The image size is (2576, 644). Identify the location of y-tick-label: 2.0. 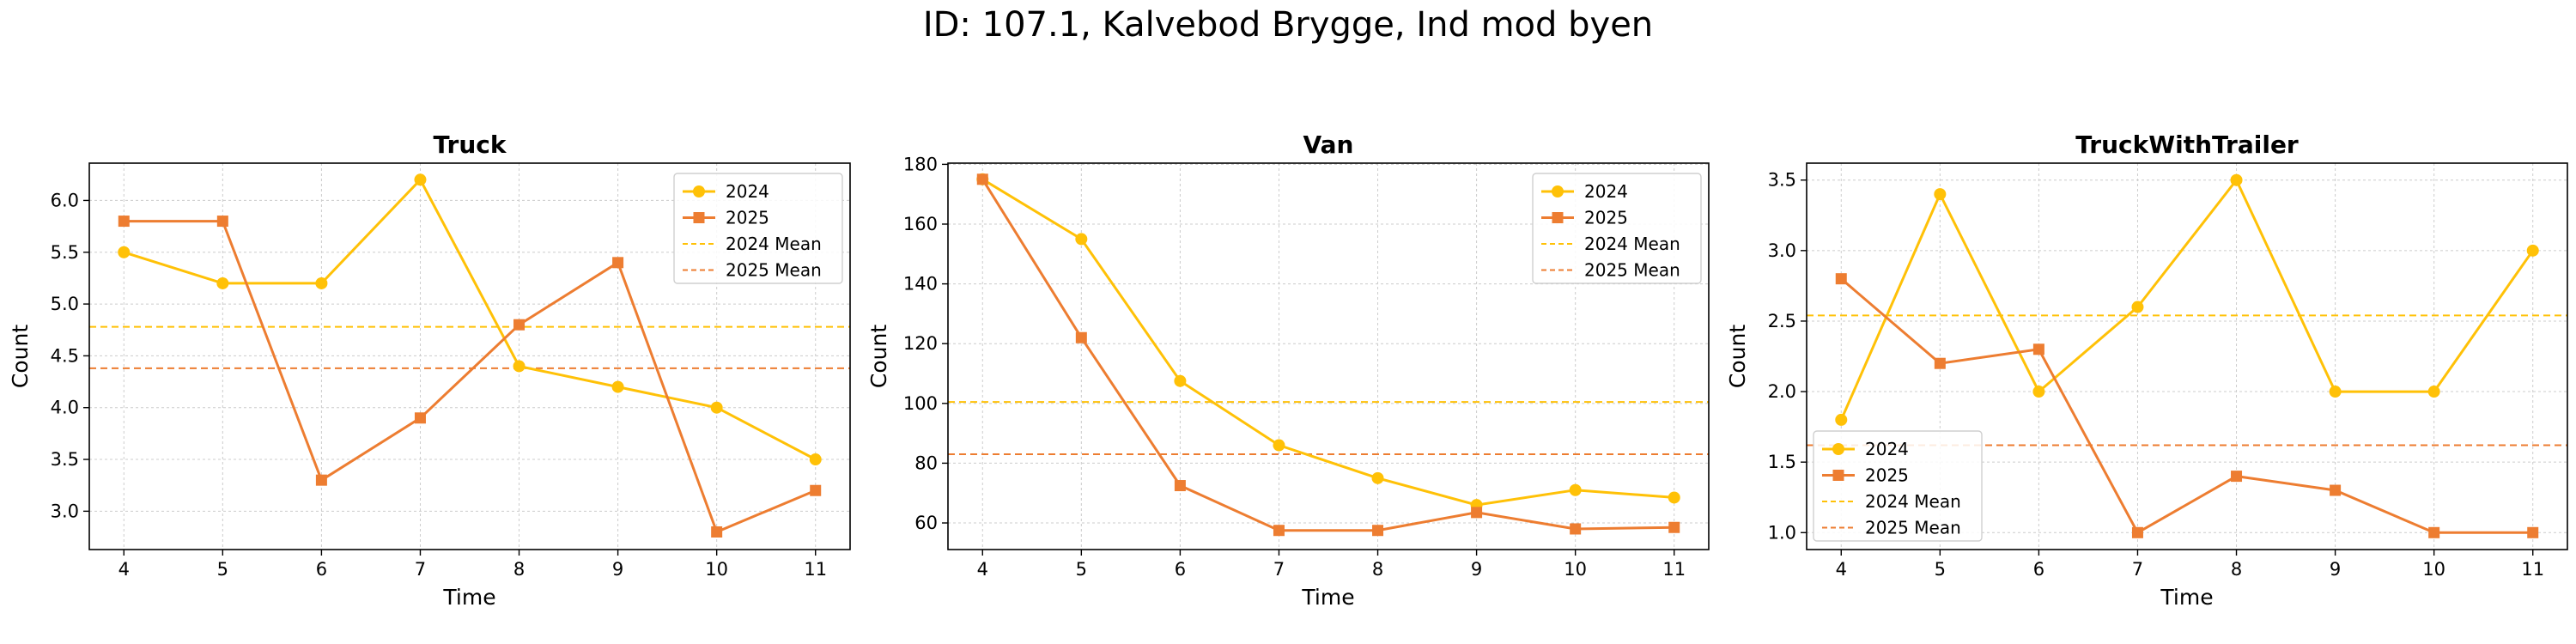
(1782, 391).